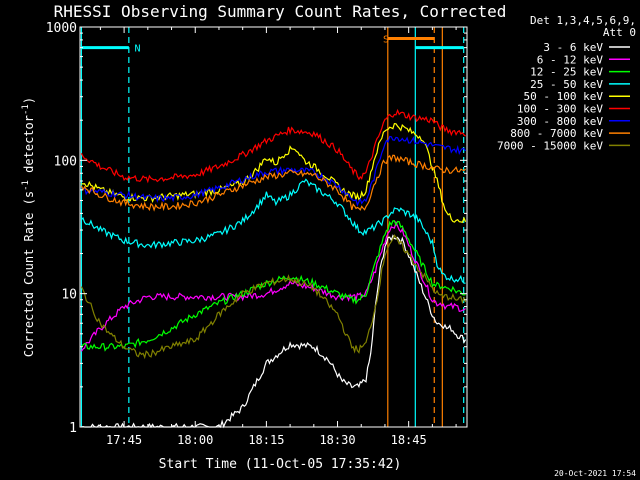 This screenshot has height=480, width=640. Describe the element at coordinates (409, 440) in the screenshot. I see `x-tick-label: 18:45` at that location.